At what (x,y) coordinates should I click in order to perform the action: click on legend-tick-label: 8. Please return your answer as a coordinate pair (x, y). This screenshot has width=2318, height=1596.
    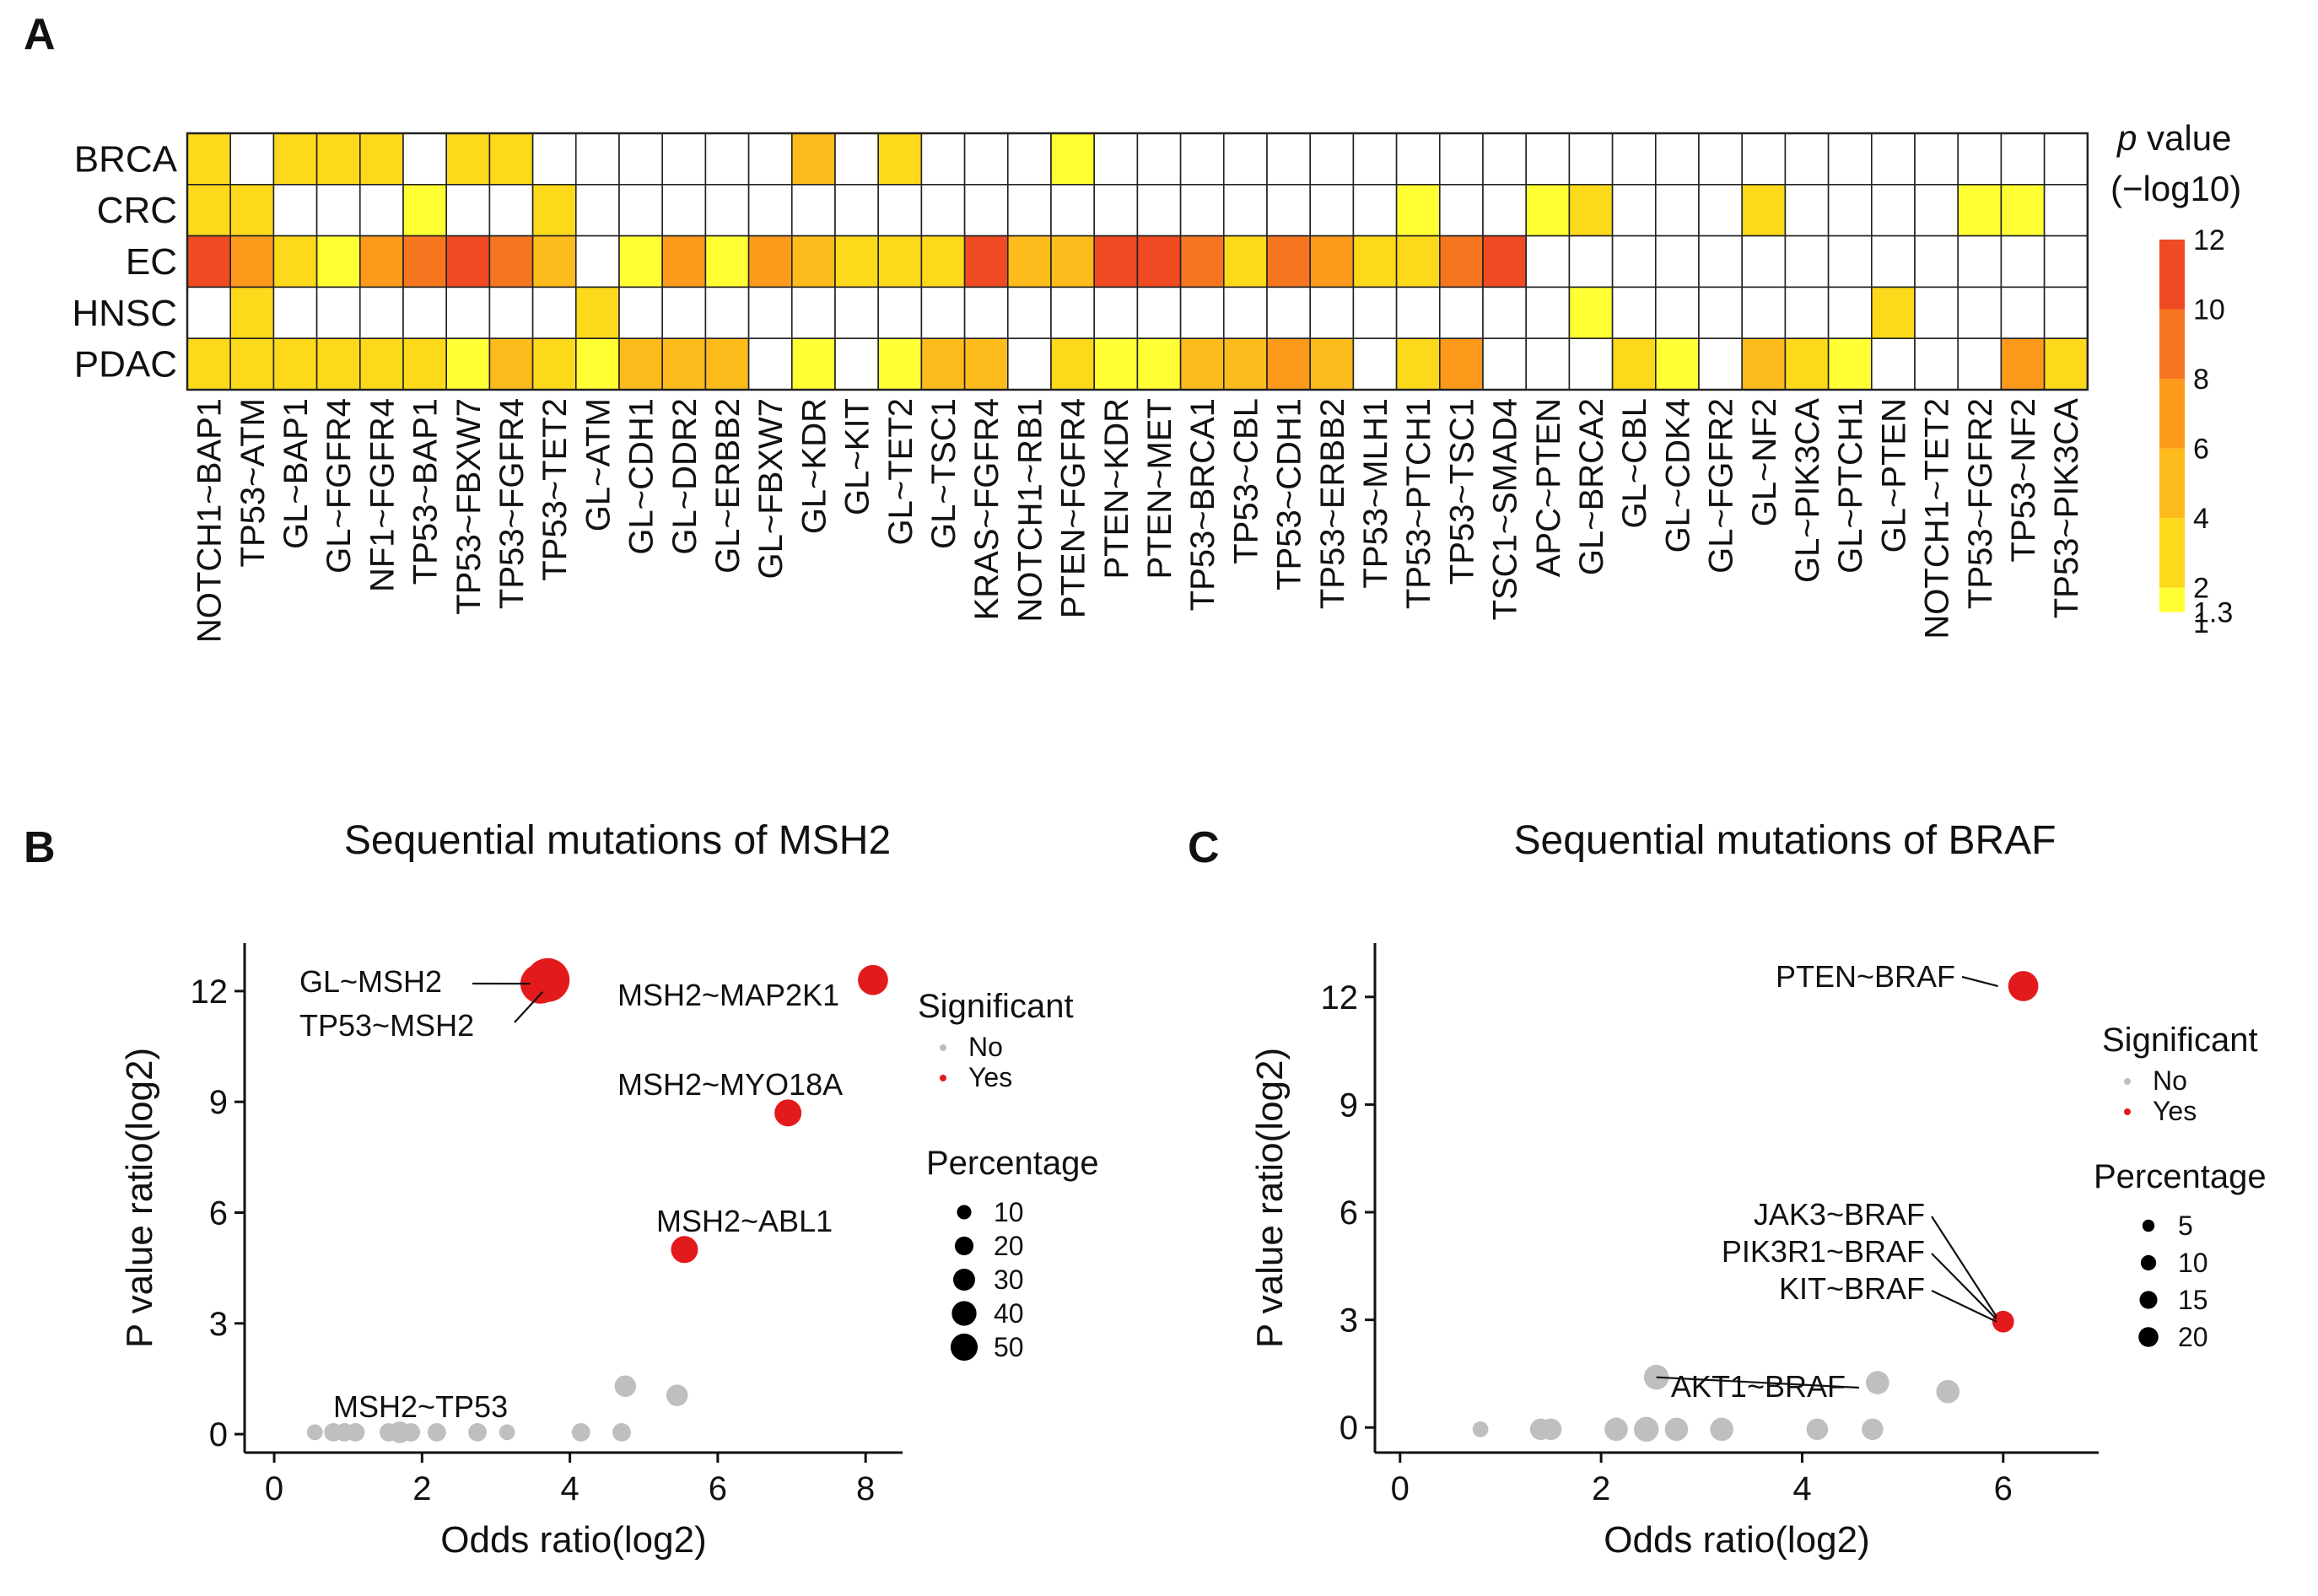
    Looking at the image, I should click on (2201, 380).